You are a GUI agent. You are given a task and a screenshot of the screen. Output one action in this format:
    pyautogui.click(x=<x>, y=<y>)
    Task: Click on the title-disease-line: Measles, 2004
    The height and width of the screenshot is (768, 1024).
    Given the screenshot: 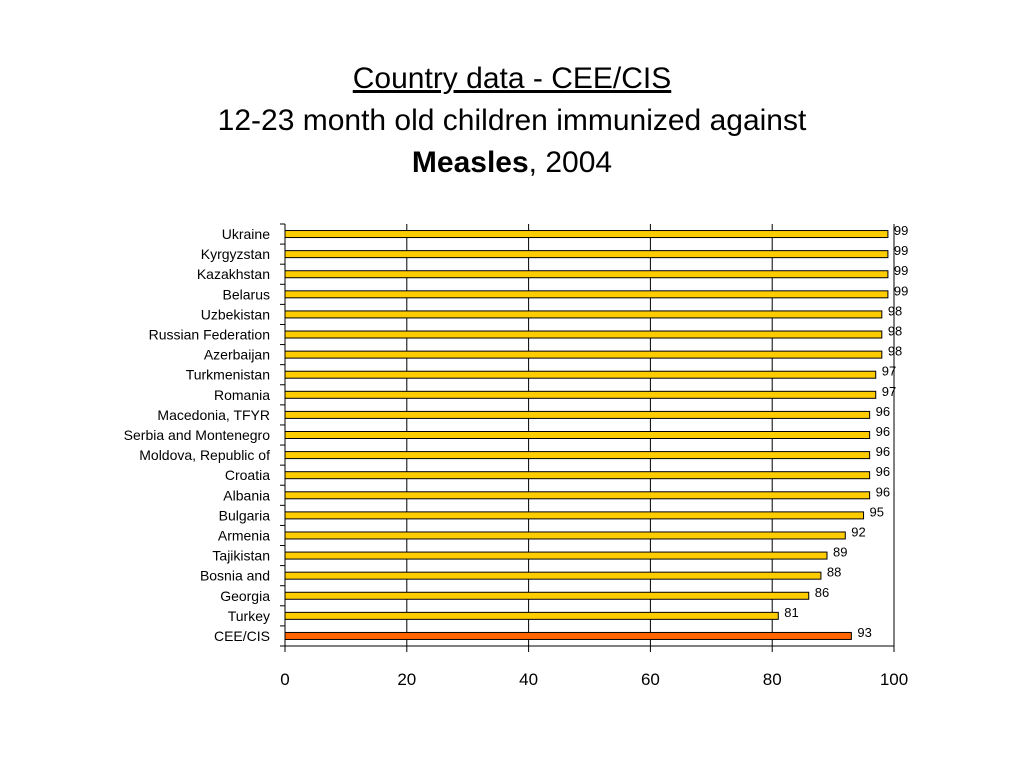 What is the action you would take?
    pyautogui.click(x=512, y=163)
    